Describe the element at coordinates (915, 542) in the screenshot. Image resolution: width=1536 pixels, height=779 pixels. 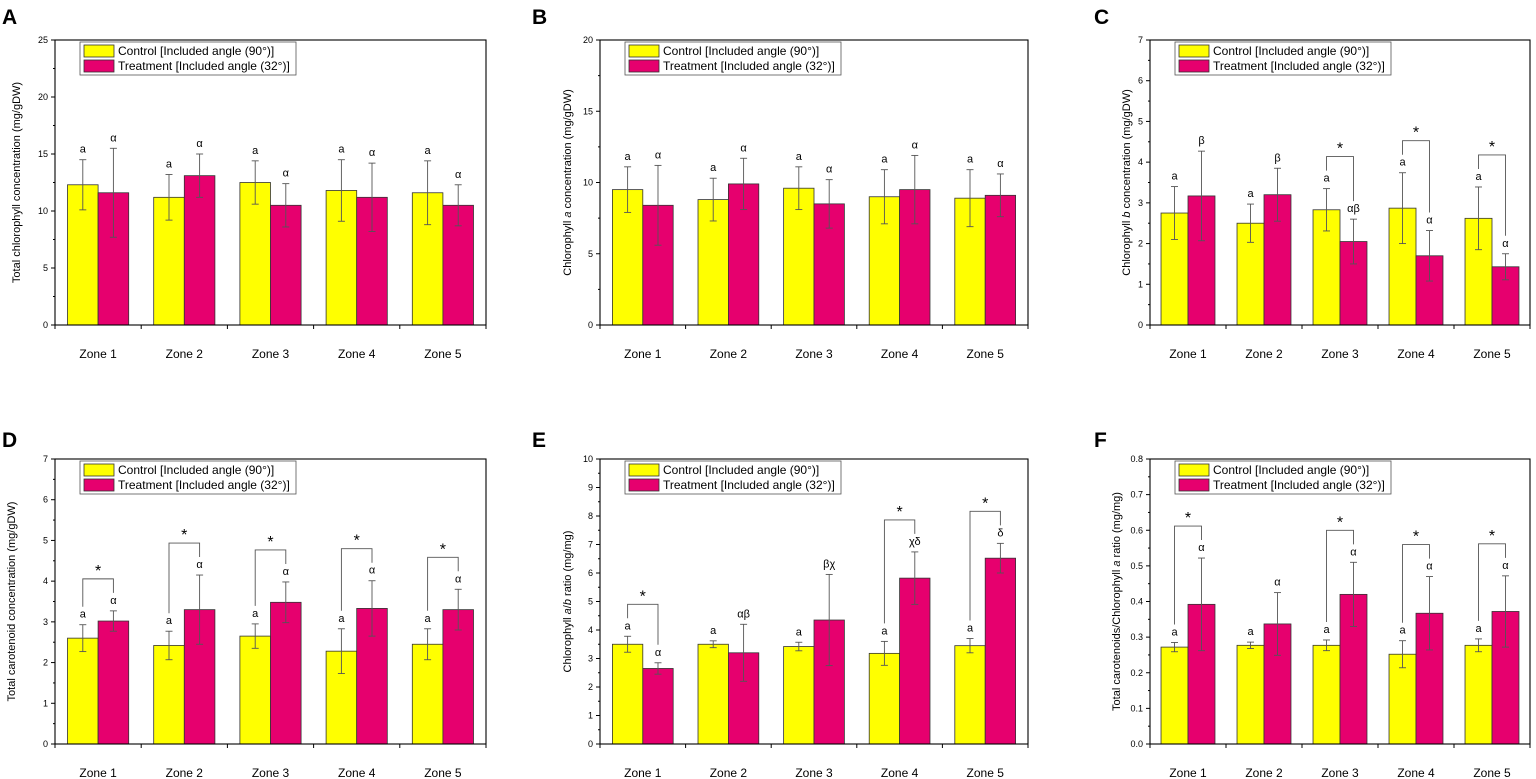
I see `significance-label: χδ` at that location.